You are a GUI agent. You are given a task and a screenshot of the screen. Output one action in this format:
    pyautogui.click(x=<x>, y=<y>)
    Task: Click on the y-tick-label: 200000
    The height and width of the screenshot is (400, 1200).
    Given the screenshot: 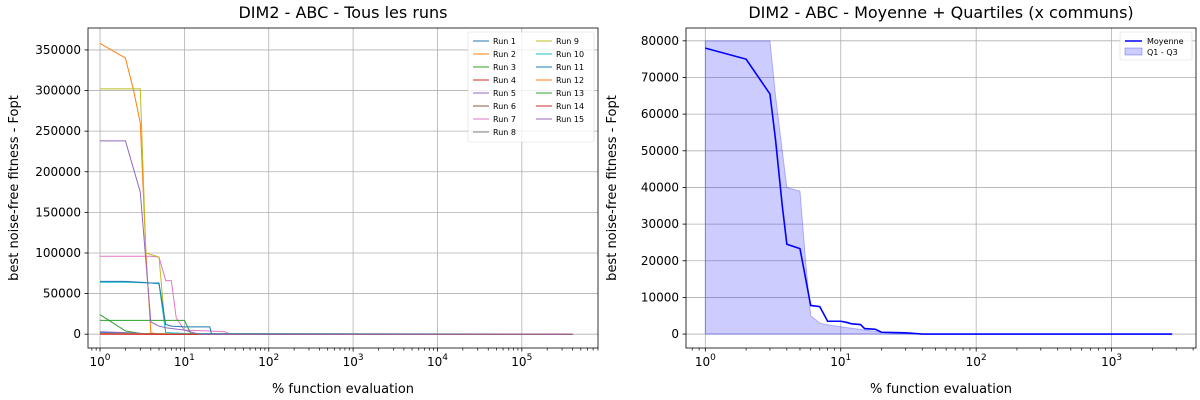 What is the action you would take?
    pyautogui.click(x=58, y=172)
    